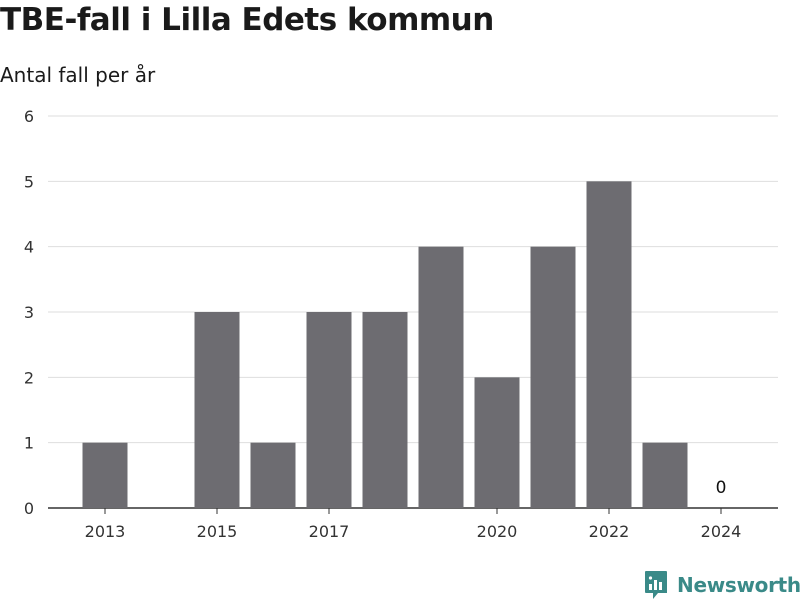 The height and width of the screenshot is (601, 800). I want to click on x-tick-label: 2017, so click(329, 531).